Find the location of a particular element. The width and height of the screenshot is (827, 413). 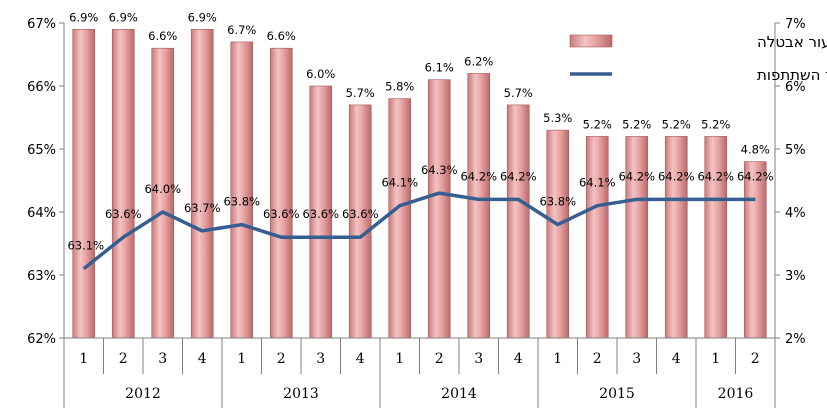

year-group-label: 2015 is located at coordinates (617, 394).